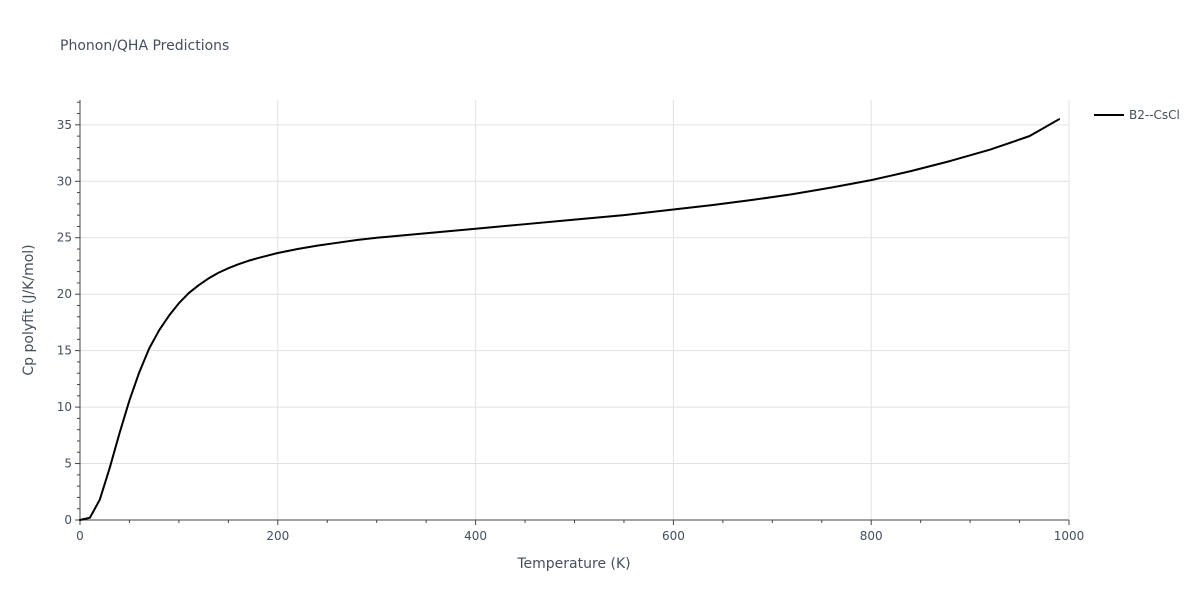  Describe the element at coordinates (673, 536) in the screenshot. I see `x-tick-label: 600` at that location.